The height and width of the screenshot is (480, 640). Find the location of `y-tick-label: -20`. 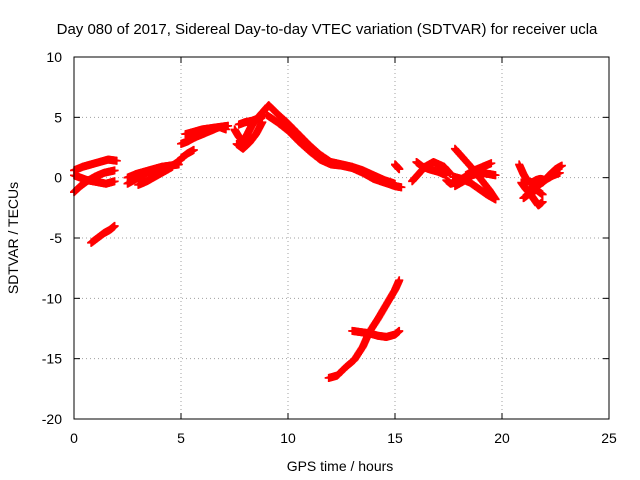

y-tick-label: -20 is located at coordinates (52, 419).